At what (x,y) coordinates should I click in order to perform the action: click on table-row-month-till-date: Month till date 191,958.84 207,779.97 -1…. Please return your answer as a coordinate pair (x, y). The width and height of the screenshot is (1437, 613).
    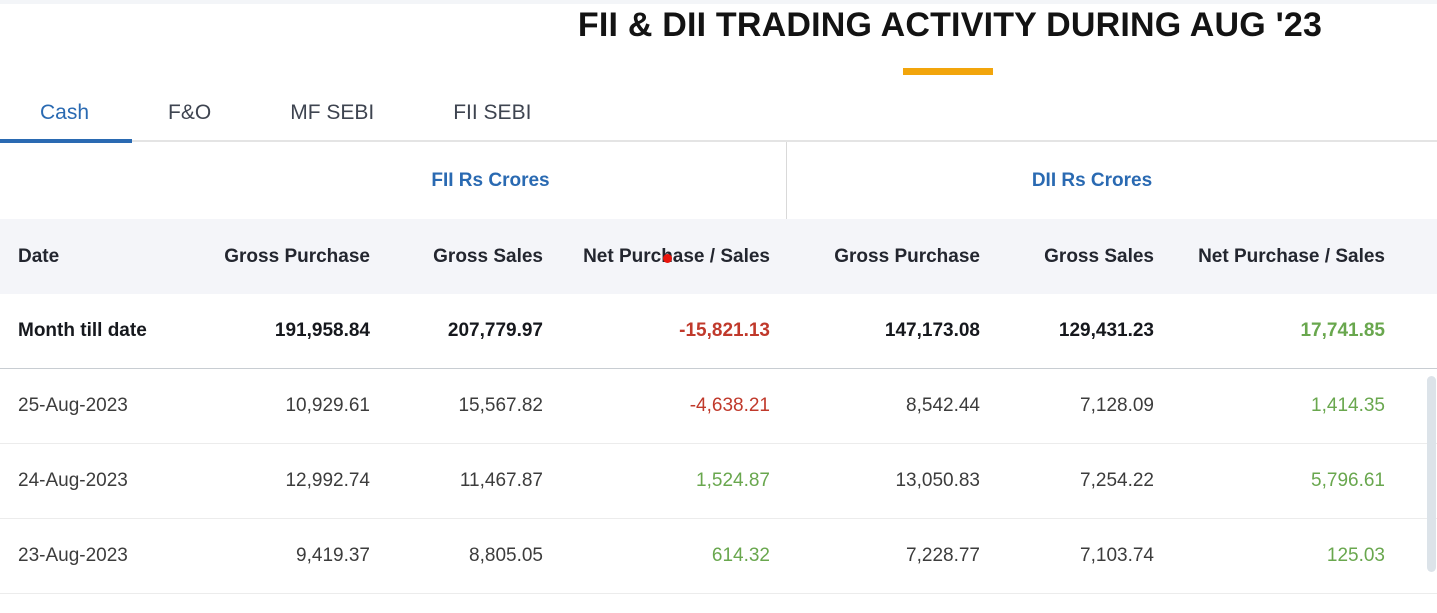
    Looking at the image, I should click on (718, 331).